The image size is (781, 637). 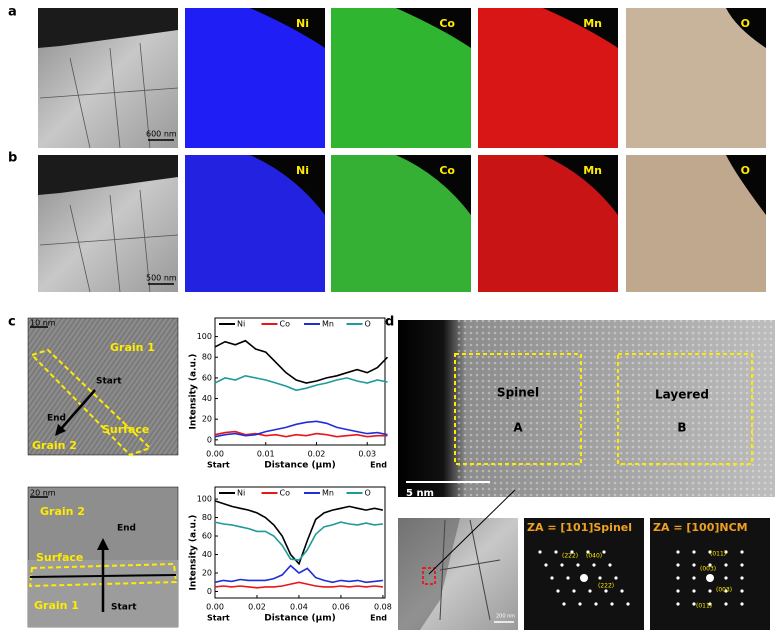 What do you see at coordinates (696, 78) in the screenshot?
I see `element-map` at bounding box center [696, 78].